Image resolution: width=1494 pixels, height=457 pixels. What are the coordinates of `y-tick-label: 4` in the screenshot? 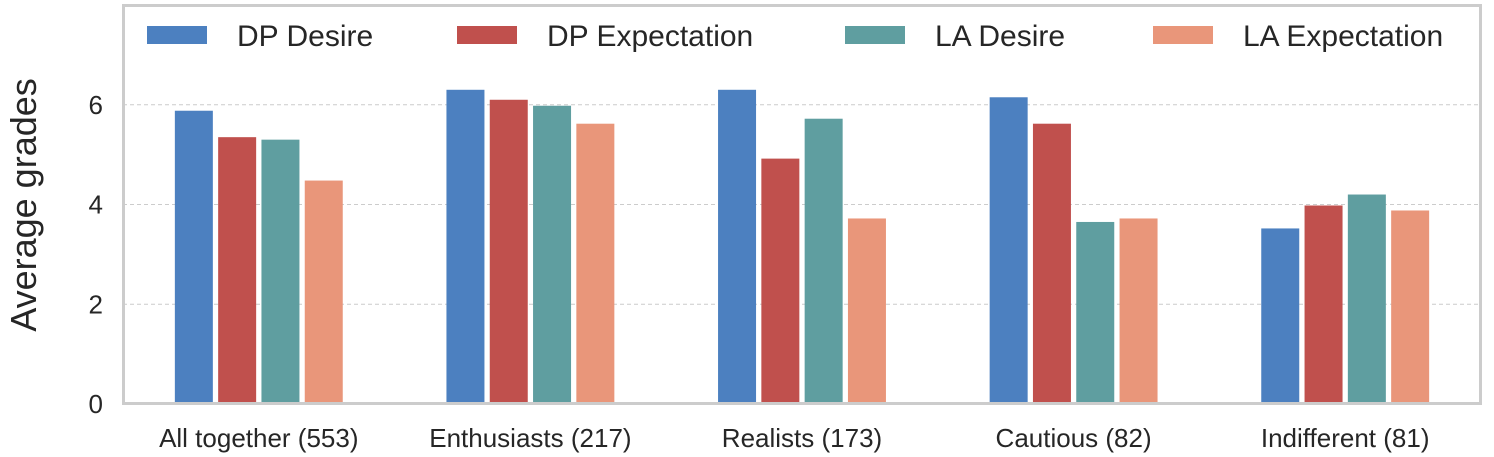 It's located at (96, 205).